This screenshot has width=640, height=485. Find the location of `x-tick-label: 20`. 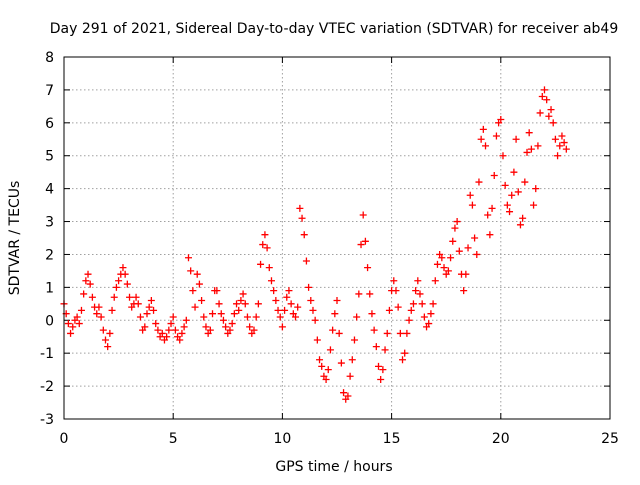

x-tick-label: 20 is located at coordinates (501, 439).